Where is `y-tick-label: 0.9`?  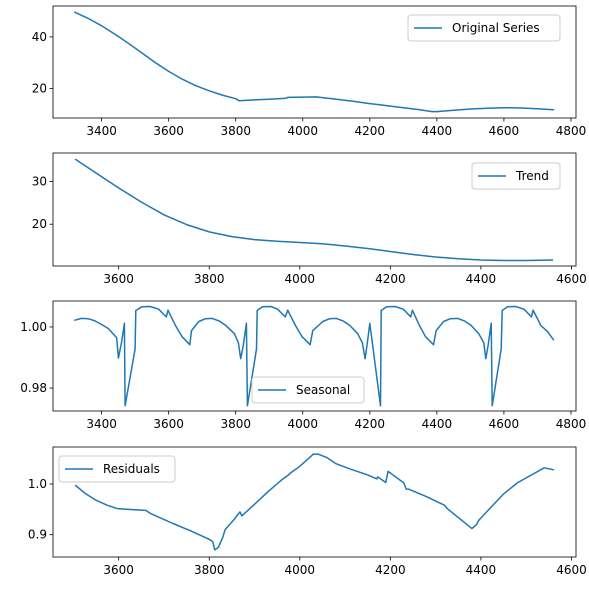
y-tick-label: 0.9 is located at coordinates (37, 535).